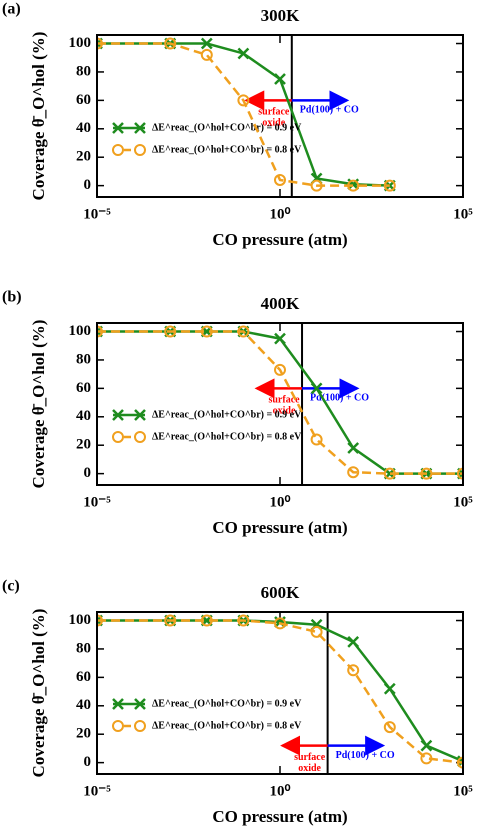  Describe the element at coordinates (281, 592) in the screenshot. I see `chart-title: 600K` at that location.